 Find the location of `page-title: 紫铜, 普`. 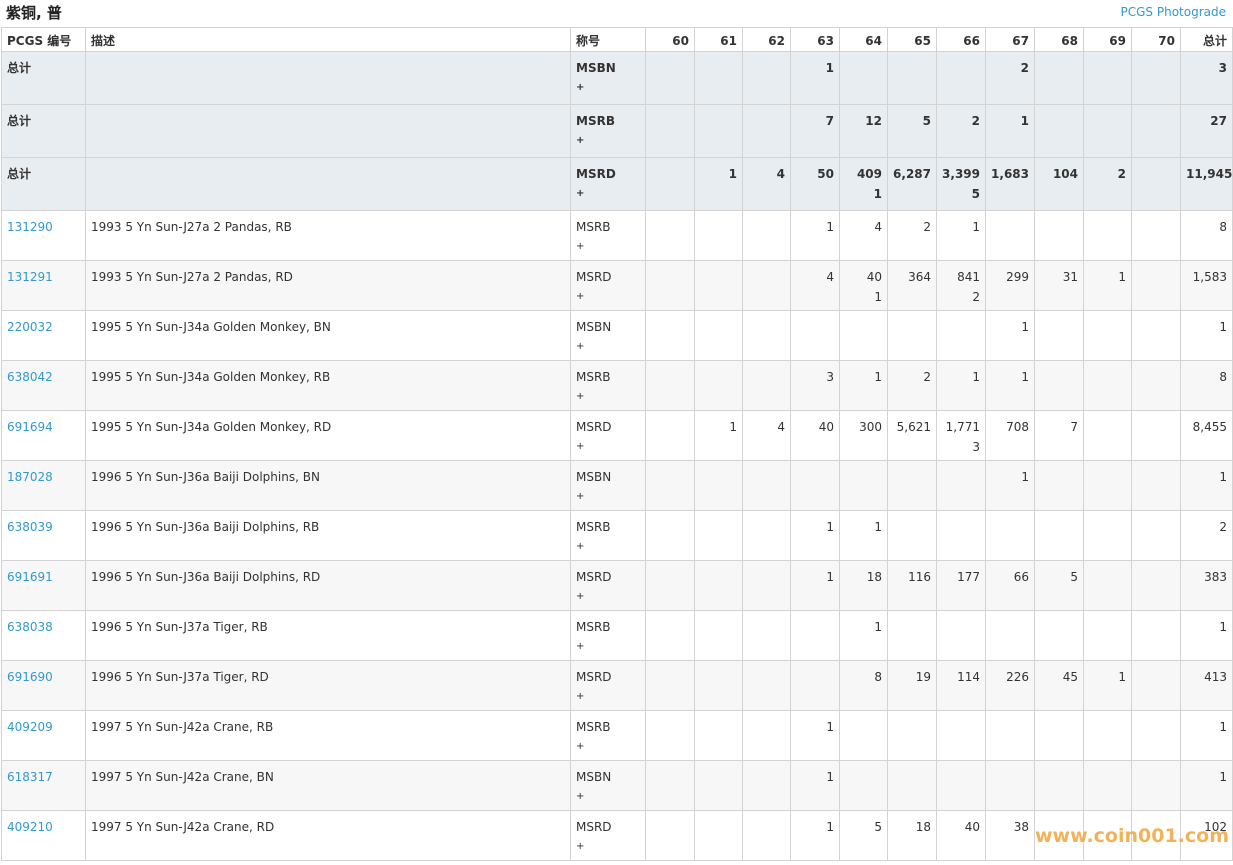

page-title: 紫铜, 普 is located at coordinates (34, 13).